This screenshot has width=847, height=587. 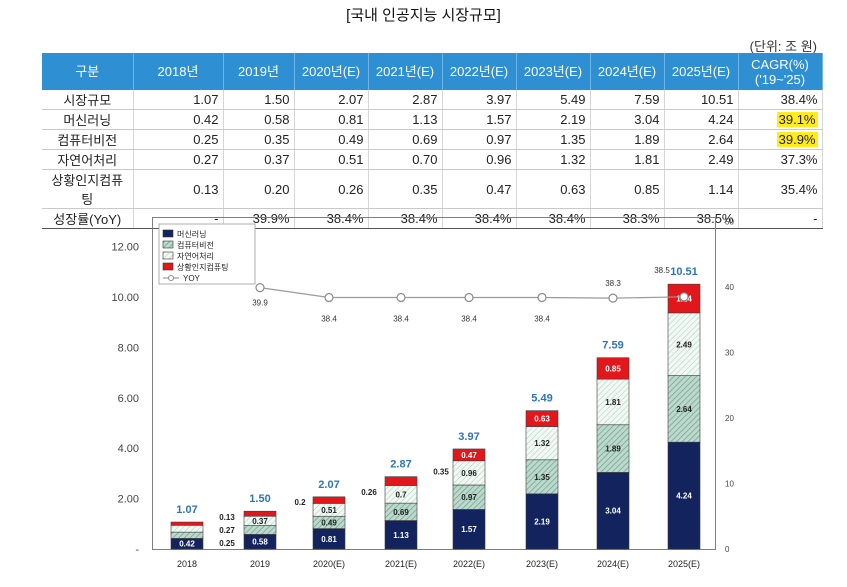 What do you see at coordinates (627, 139) in the screenshot?
I see `table-cell: 1.89` at bounding box center [627, 139].